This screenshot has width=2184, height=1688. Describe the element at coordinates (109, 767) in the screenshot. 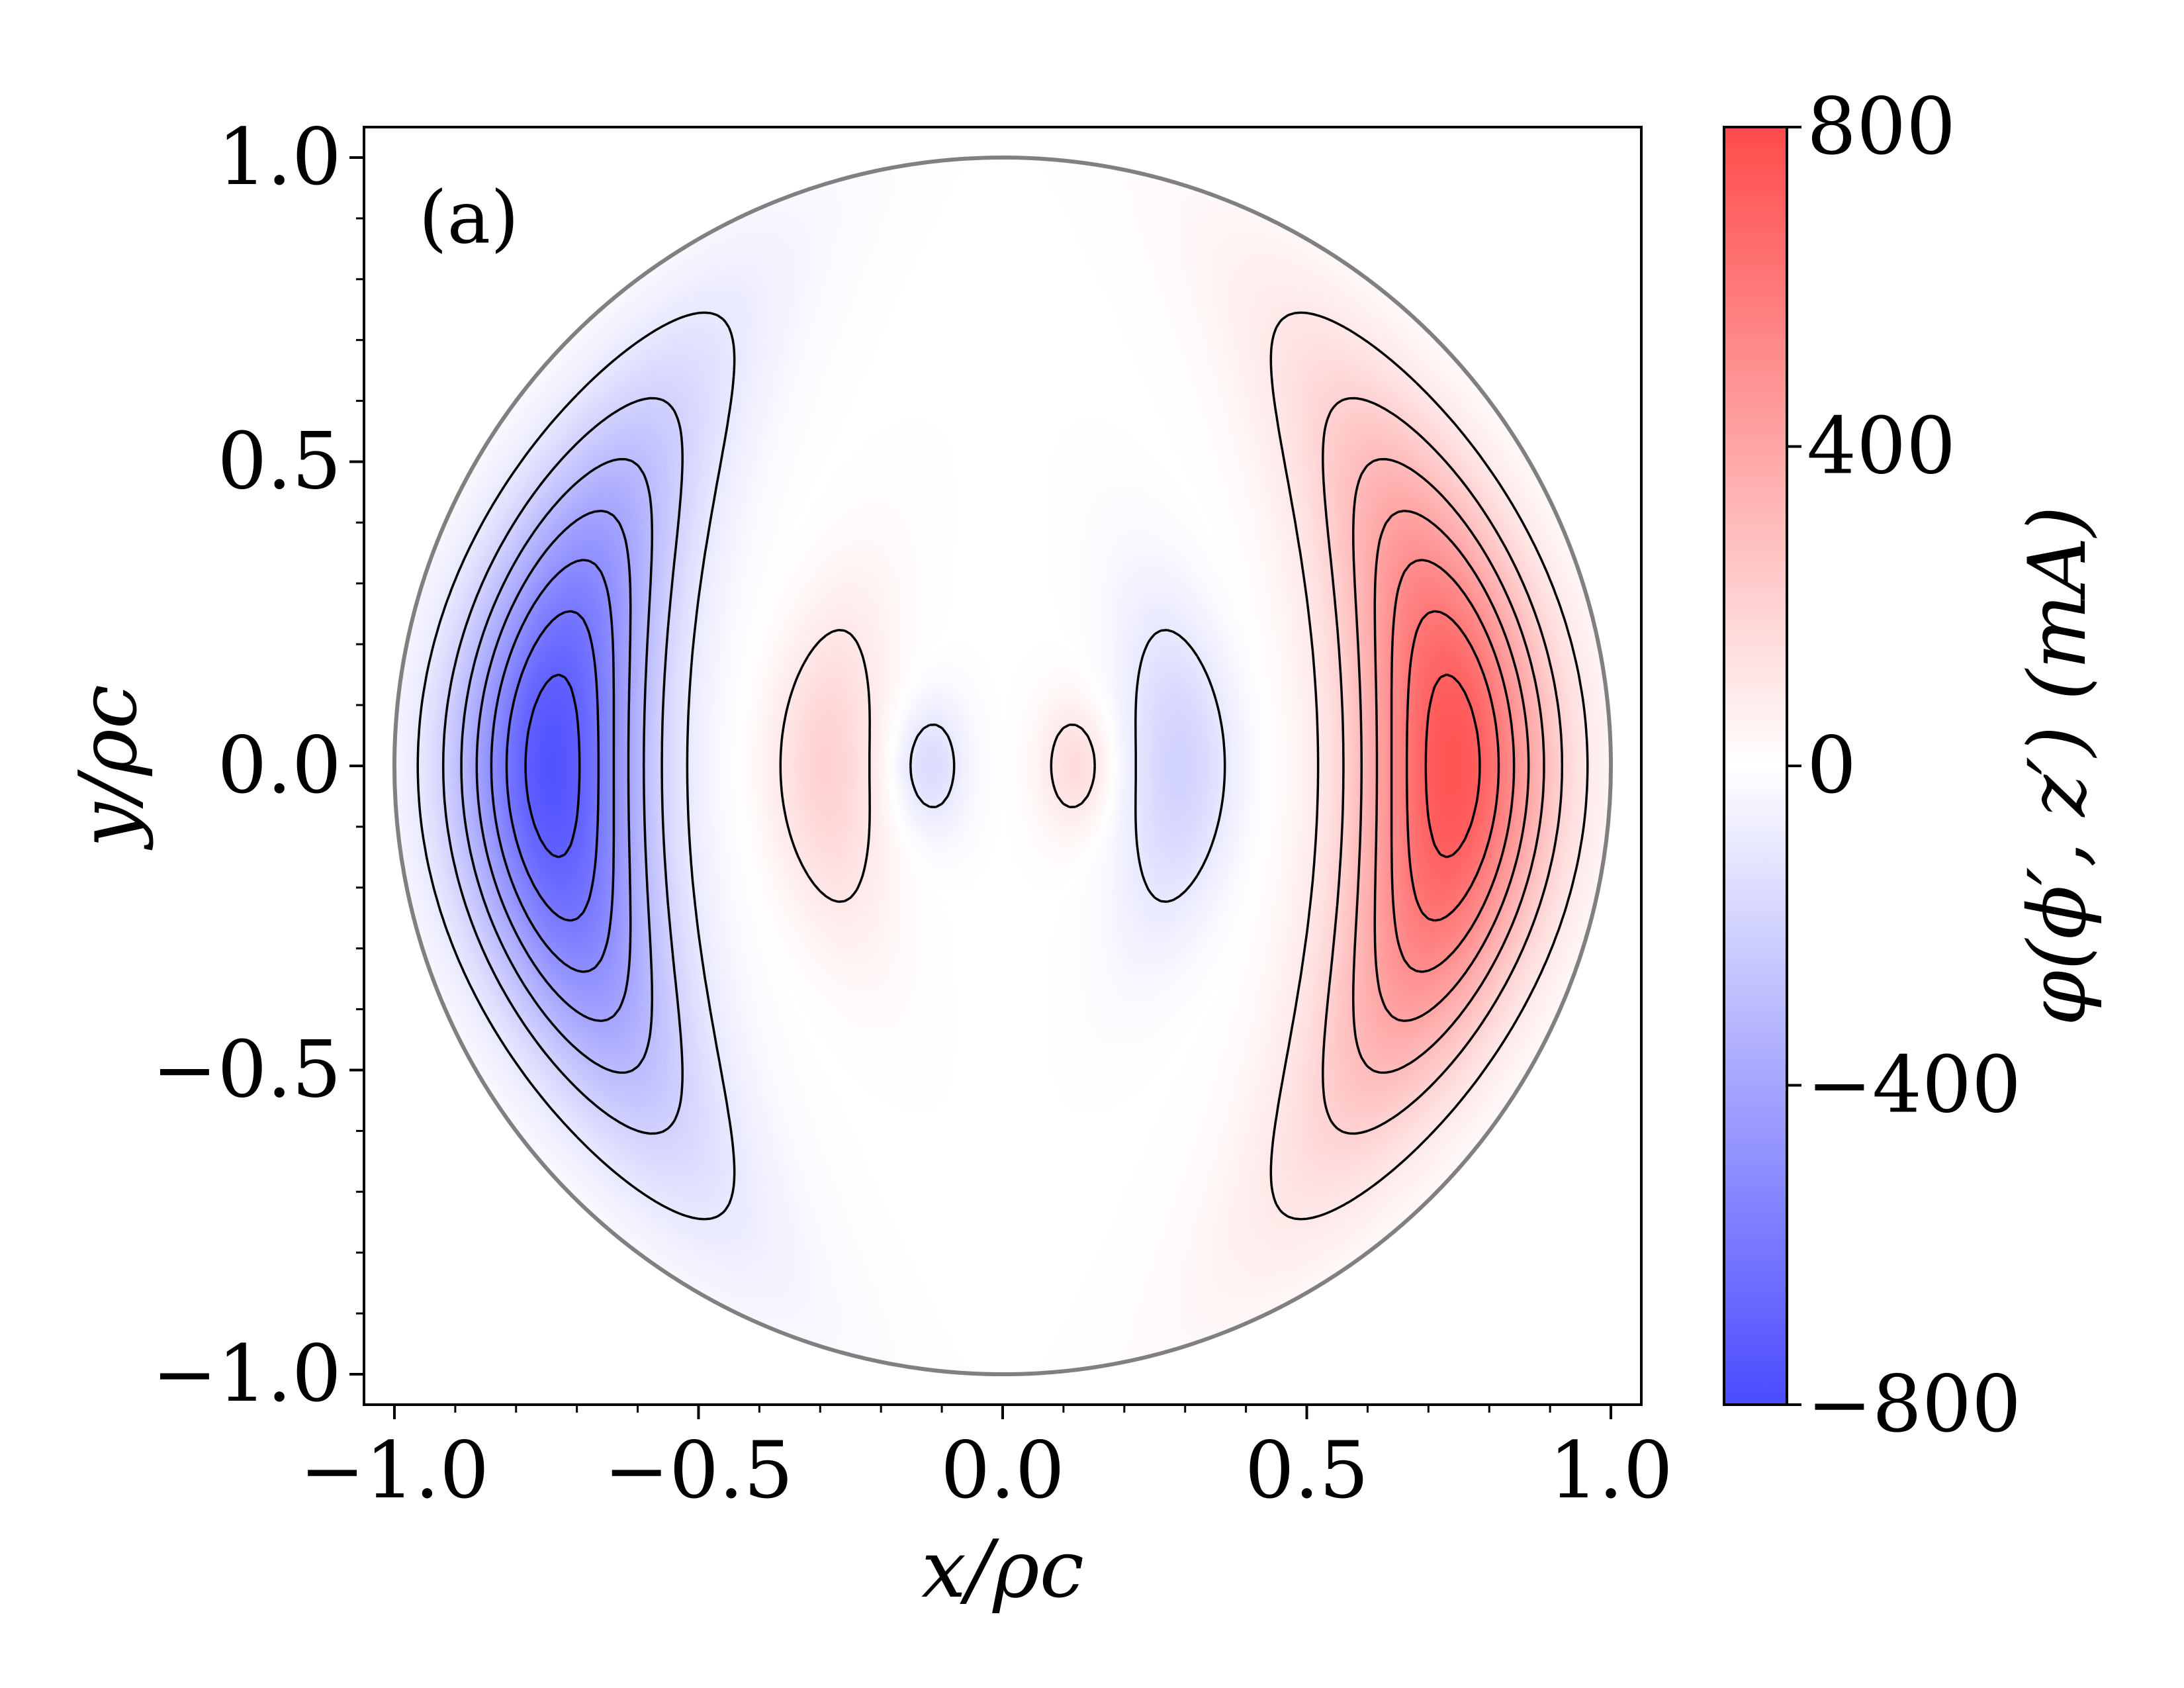

I see `y-axis-label: y/ρc` at that location.